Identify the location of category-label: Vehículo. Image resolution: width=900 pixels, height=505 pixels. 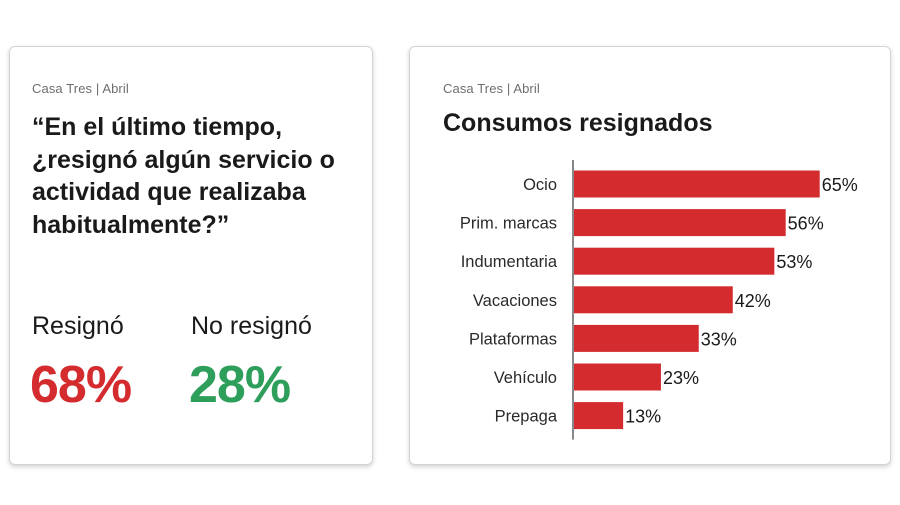
(525, 378).